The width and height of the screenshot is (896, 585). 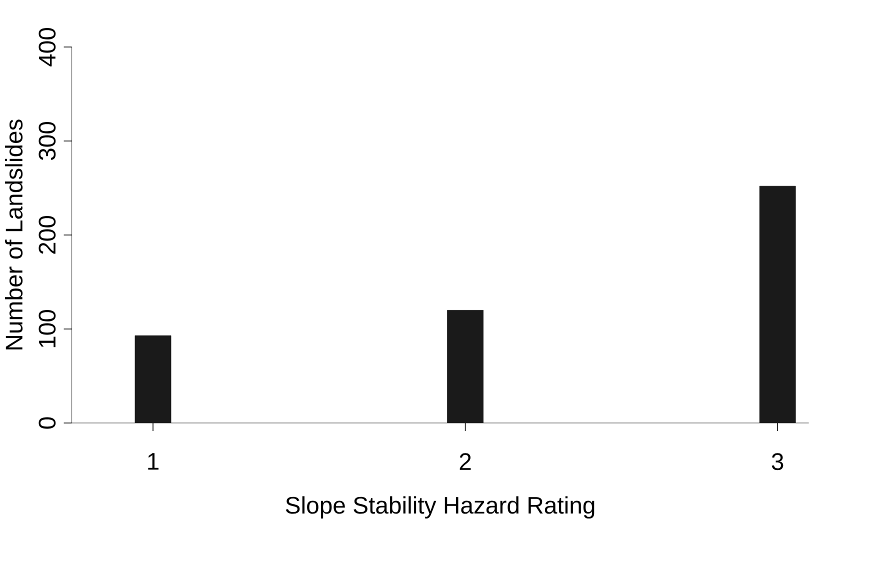 What do you see at coordinates (47, 141) in the screenshot?
I see `y-tick-label: 300` at bounding box center [47, 141].